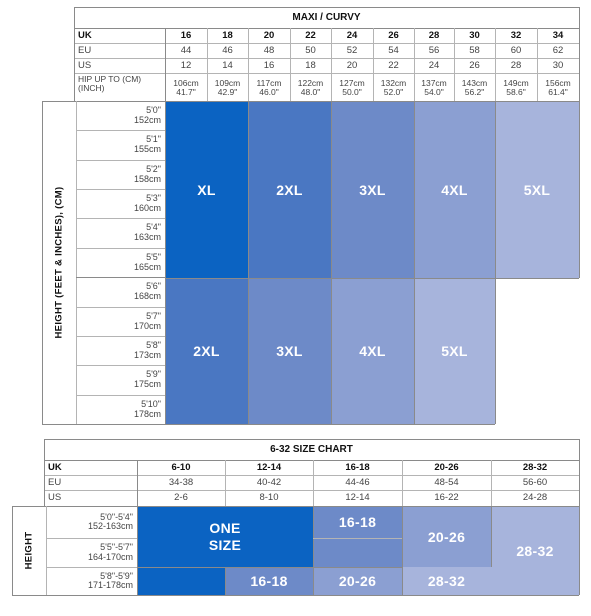 This screenshot has height=616, width=591. I want to click on maxi-eu-size: 60, so click(516, 50).